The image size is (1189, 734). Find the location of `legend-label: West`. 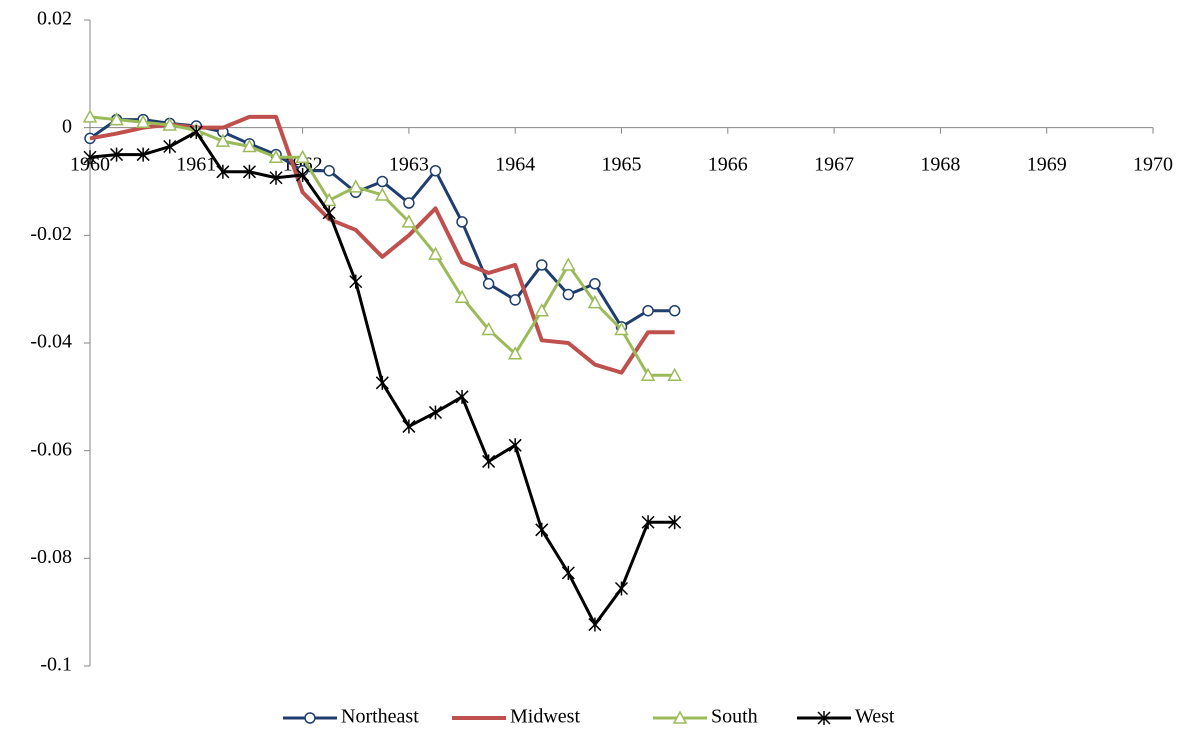

legend-label: West is located at coordinates (875, 717).